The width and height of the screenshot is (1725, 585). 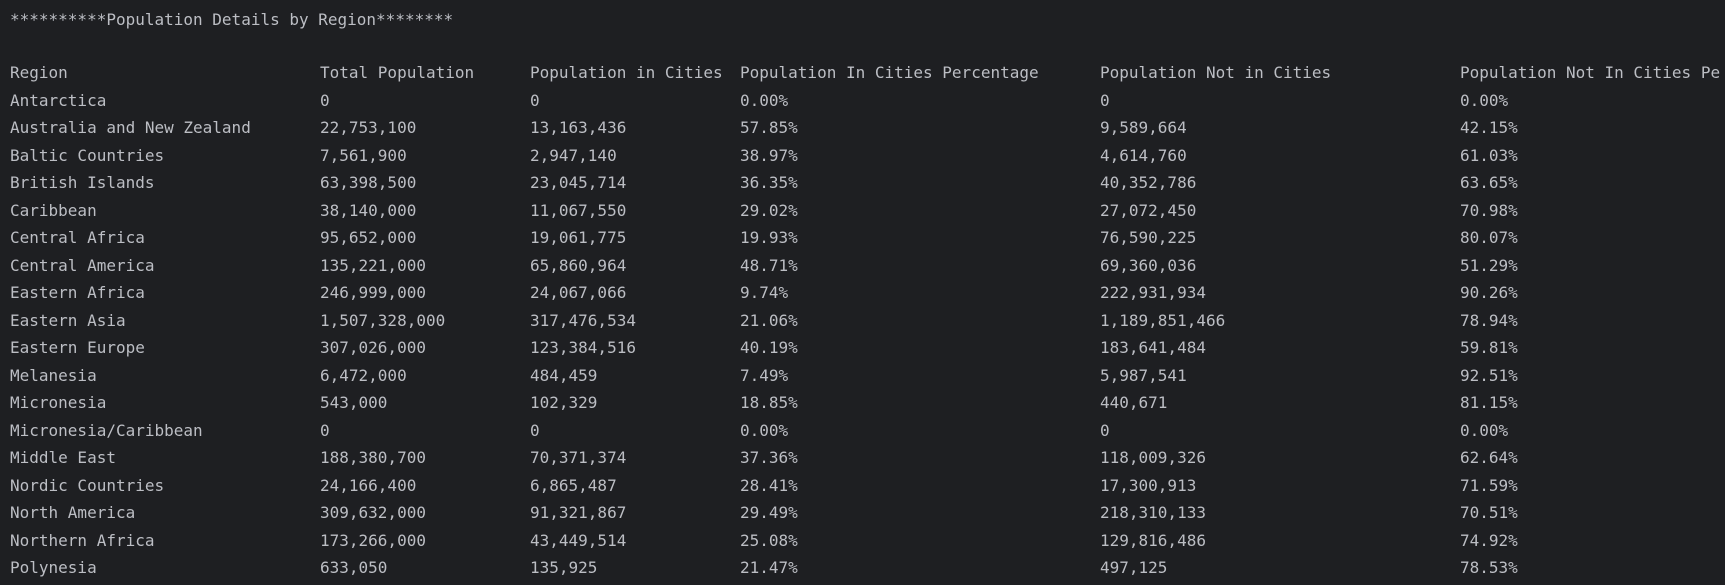 What do you see at coordinates (82, 265) in the screenshot?
I see `cell-region: Central America` at bounding box center [82, 265].